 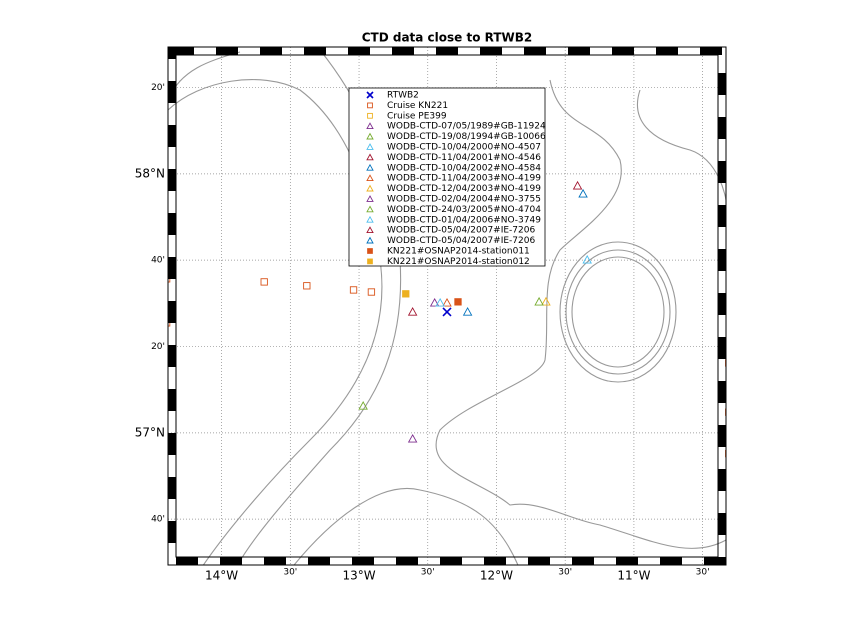 What do you see at coordinates (464, 148) in the screenshot?
I see `legend-label: WODB-CTD-10/04/2000#NO-4507` at bounding box center [464, 148].